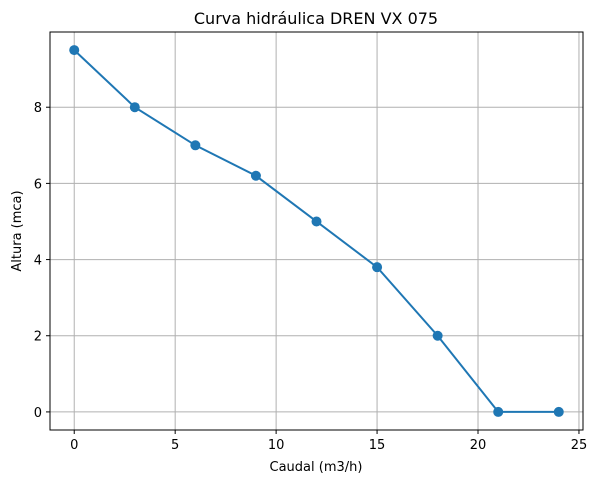  Describe the element at coordinates (316, 18) in the screenshot. I see `chart-title: Curva hidráulica DREN VX 075` at that location.